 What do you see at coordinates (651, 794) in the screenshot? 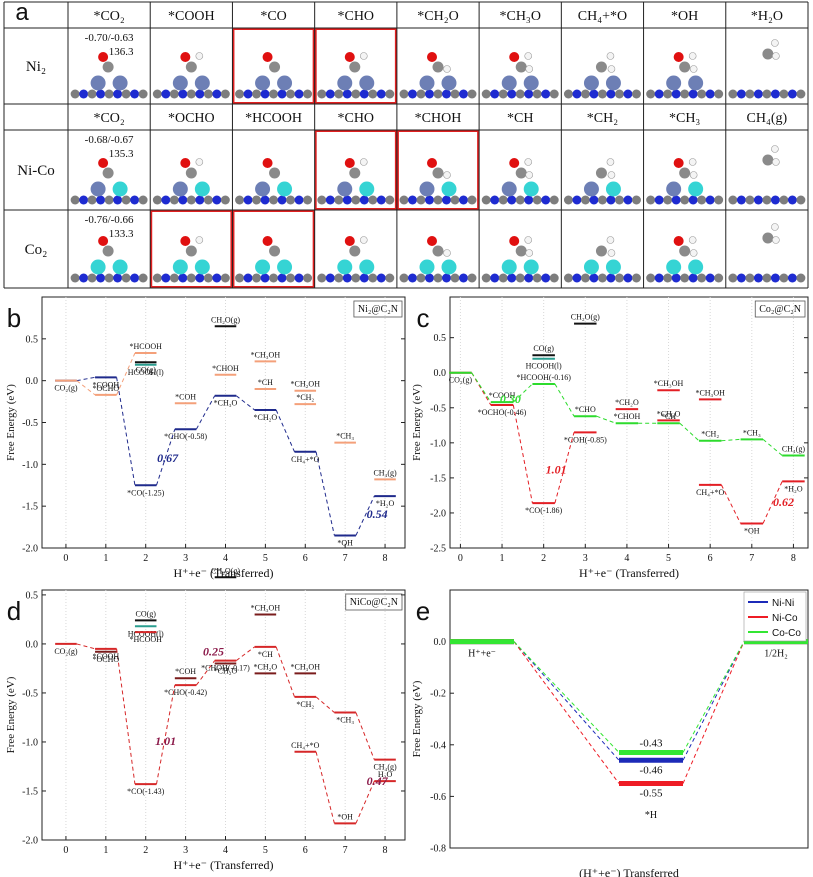
I see `data-label: -0.55` at bounding box center [651, 794].